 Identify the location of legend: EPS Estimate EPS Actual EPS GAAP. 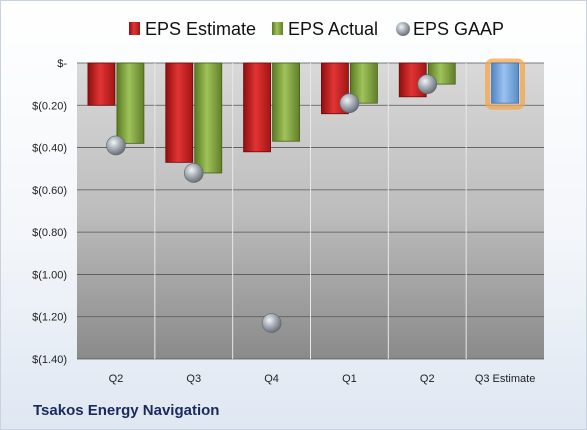
(316, 29).